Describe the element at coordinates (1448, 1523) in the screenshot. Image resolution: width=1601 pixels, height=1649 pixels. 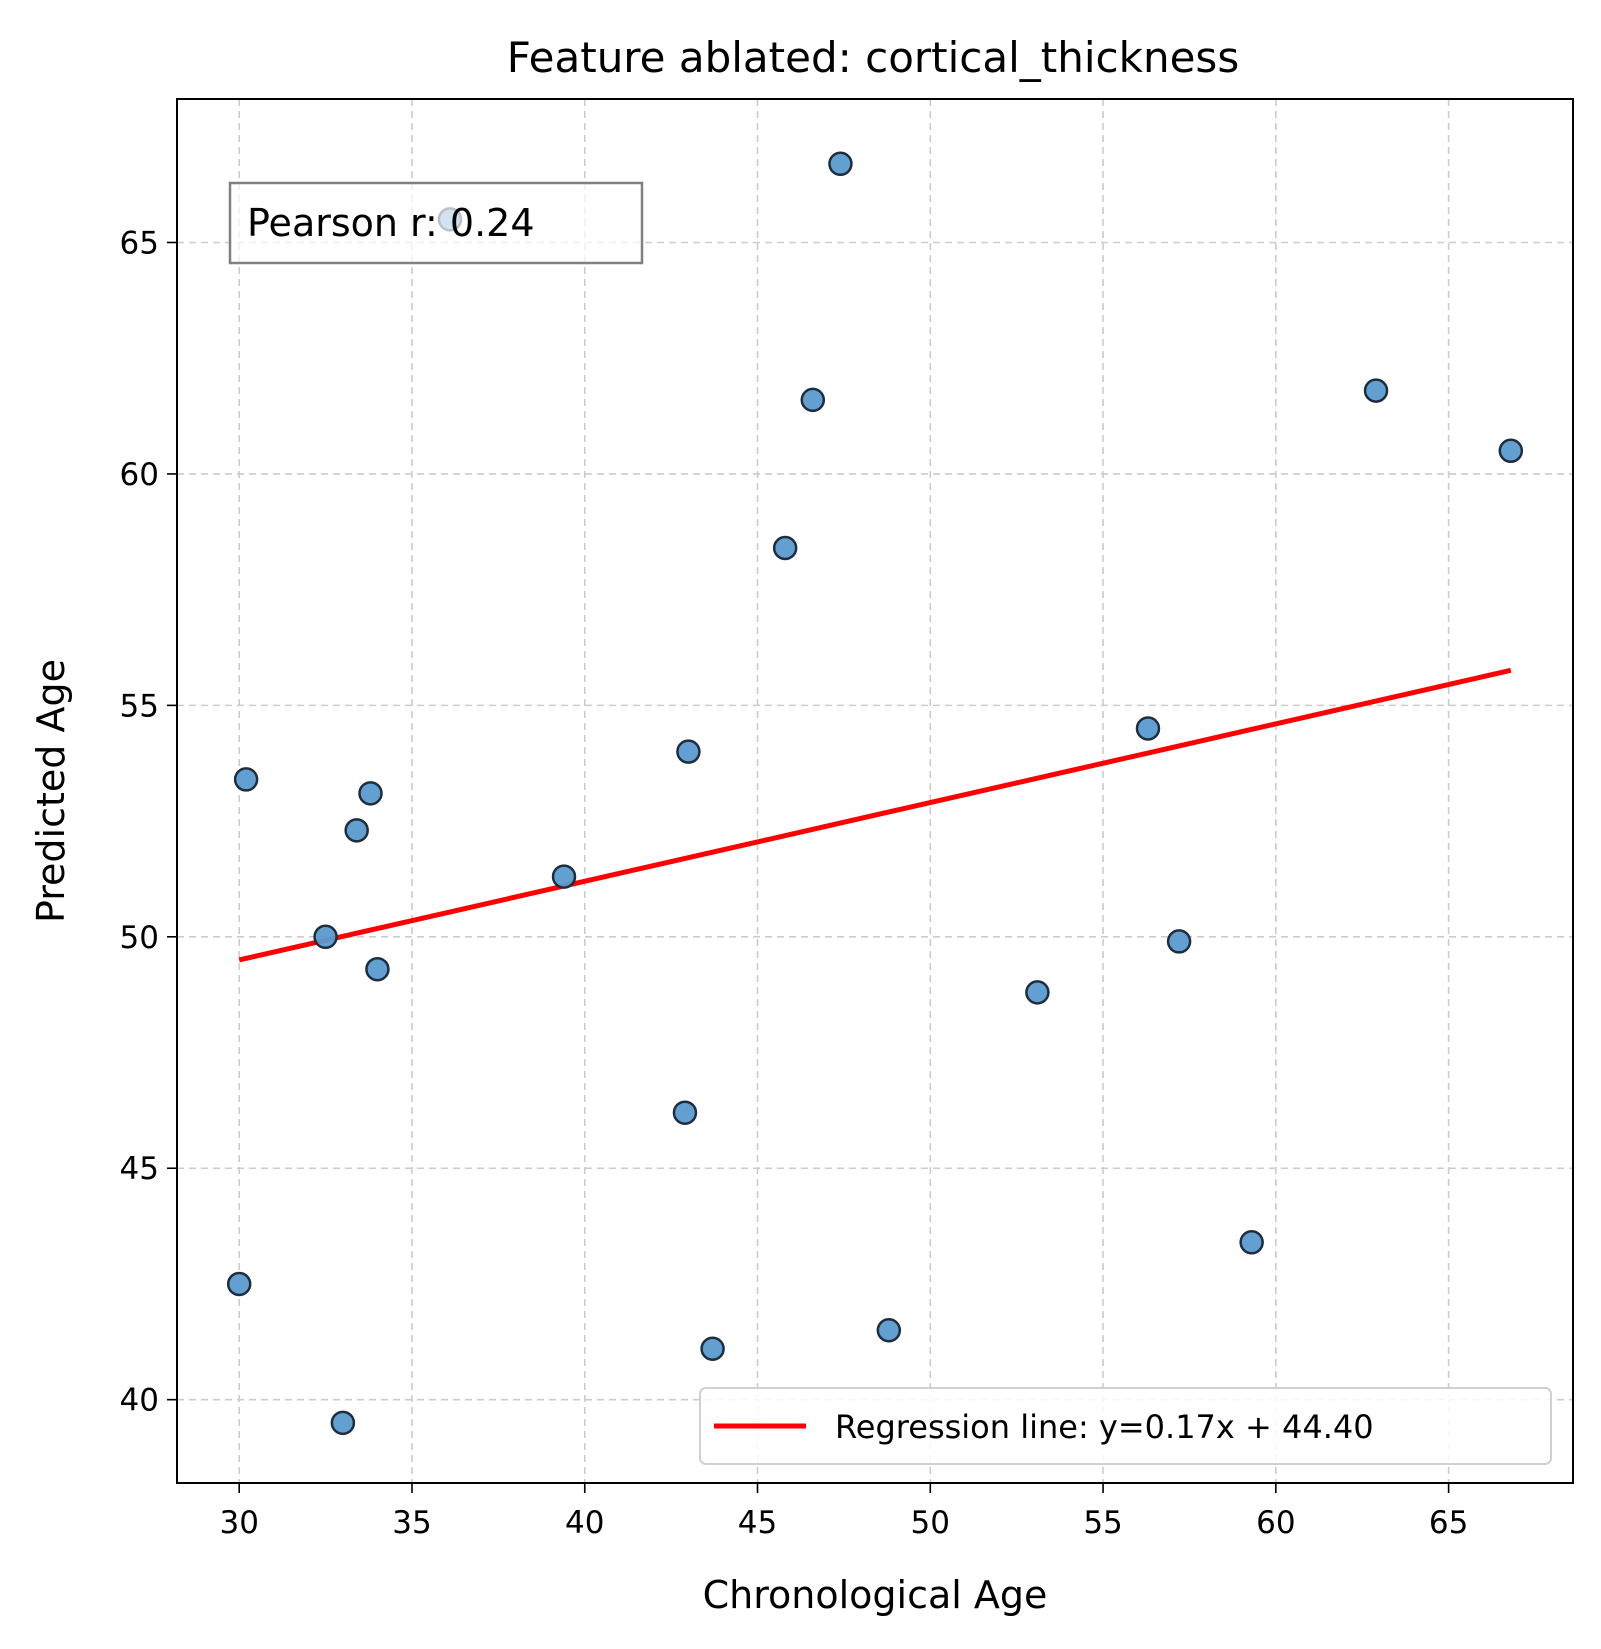
I see `x-tick-label: 65` at that location.